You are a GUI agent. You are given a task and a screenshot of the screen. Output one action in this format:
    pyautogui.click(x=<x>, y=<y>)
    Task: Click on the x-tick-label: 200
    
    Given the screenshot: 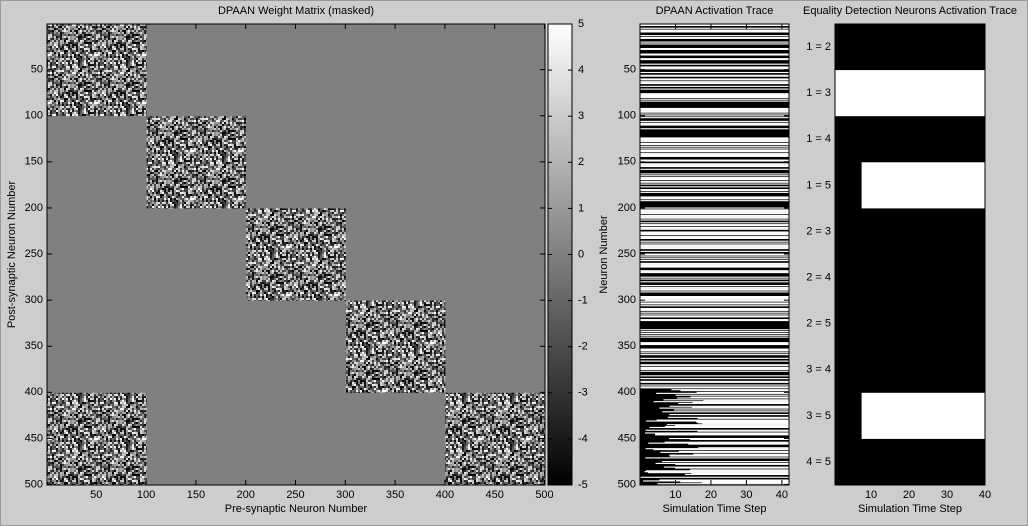 What is the action you would take?
    pyautogui.click(x=246, y=495)
    